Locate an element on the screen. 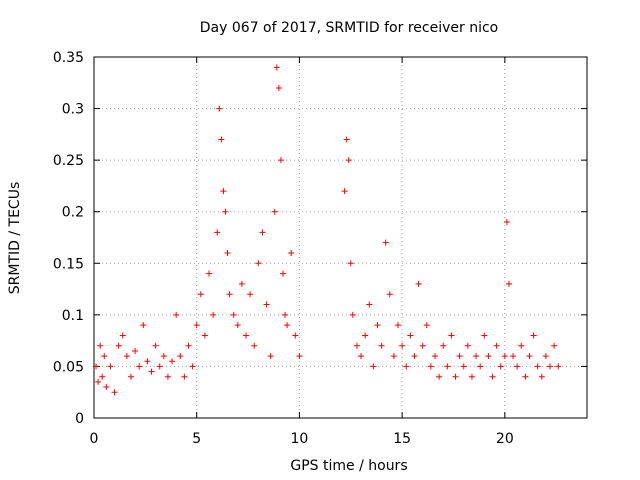 Image resolution: width=640 pixels, height=480 pixels. x-tick-label: 5 is located at coordinates (196, 439).